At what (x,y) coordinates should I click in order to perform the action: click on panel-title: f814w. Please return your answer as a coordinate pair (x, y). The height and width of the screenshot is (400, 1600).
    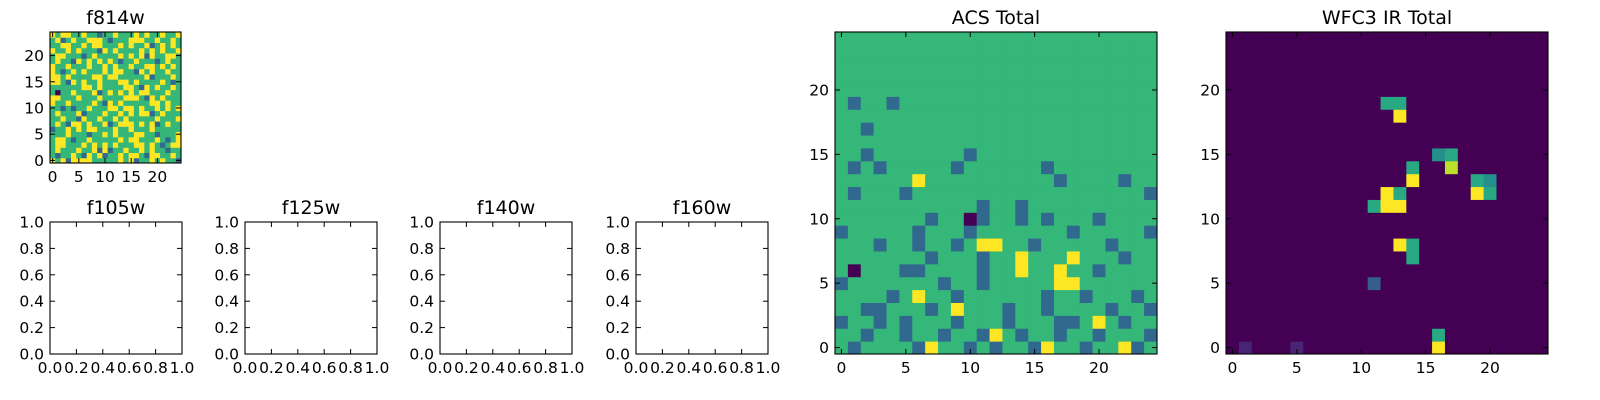
    Looking at the image, I should click on (115, 18).